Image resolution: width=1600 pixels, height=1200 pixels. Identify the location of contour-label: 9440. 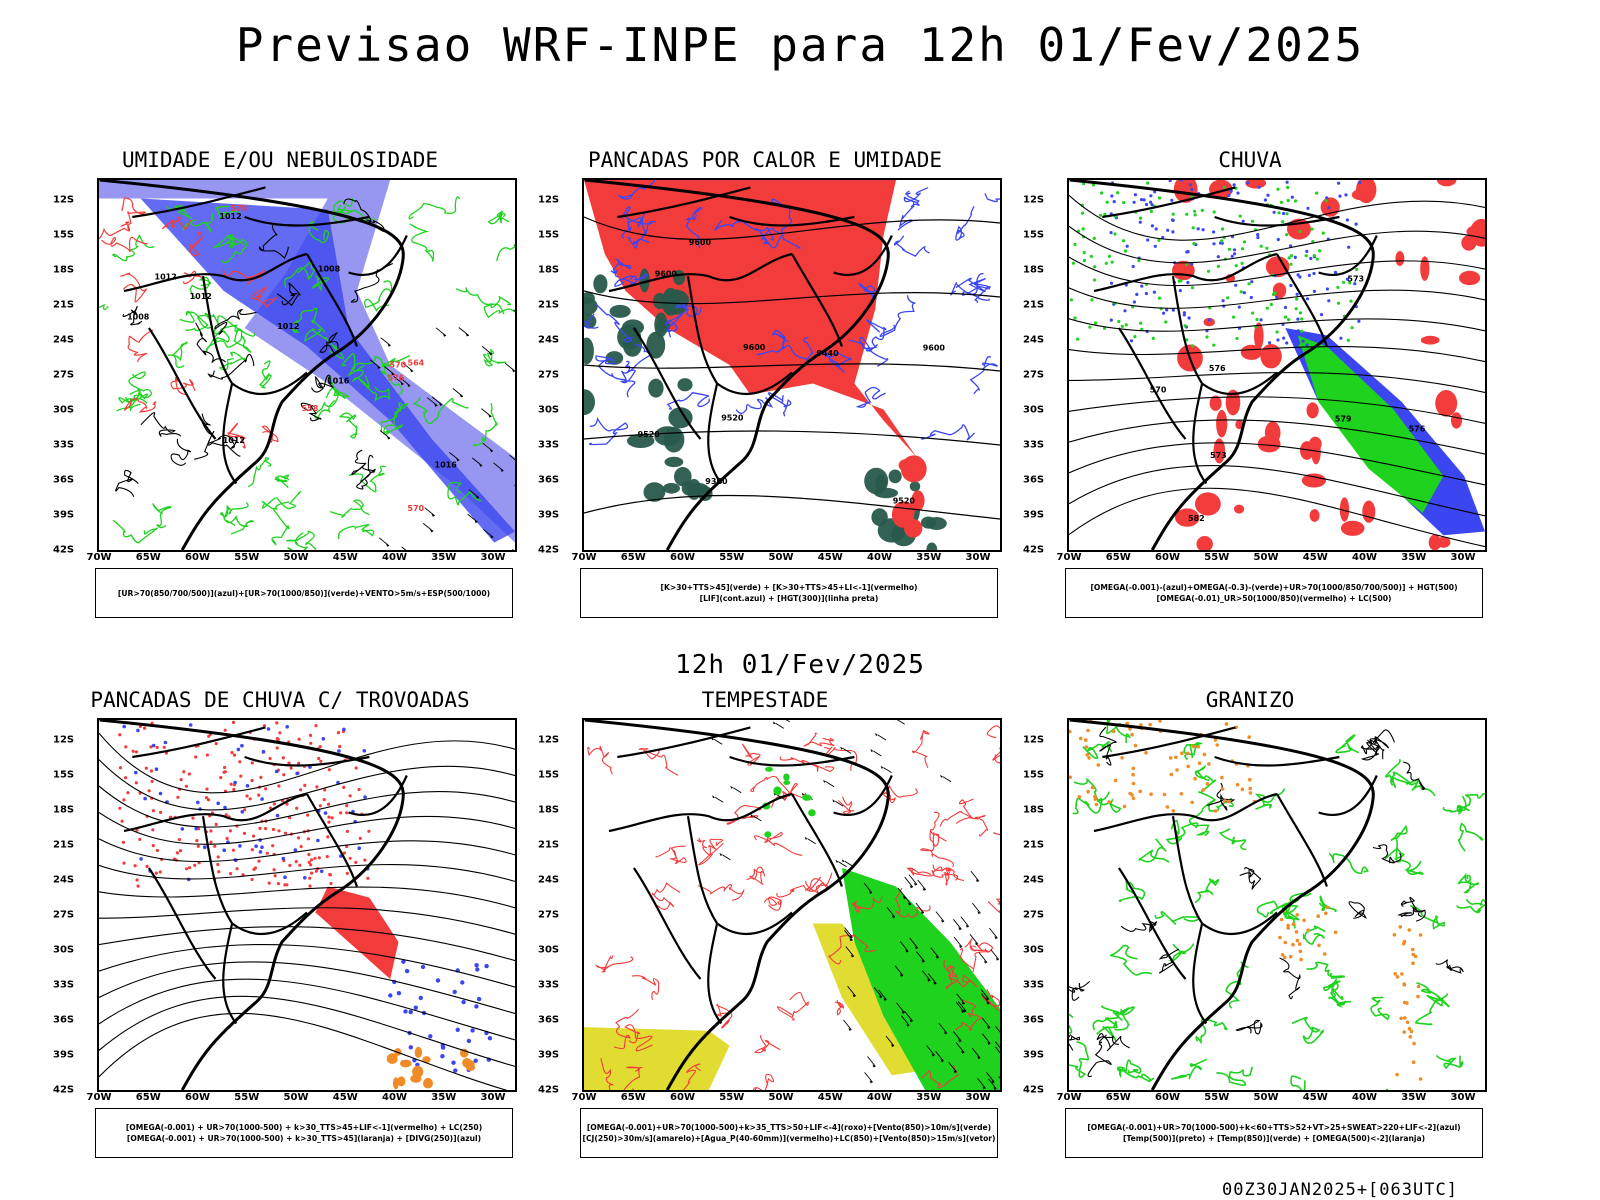
(827, 353).